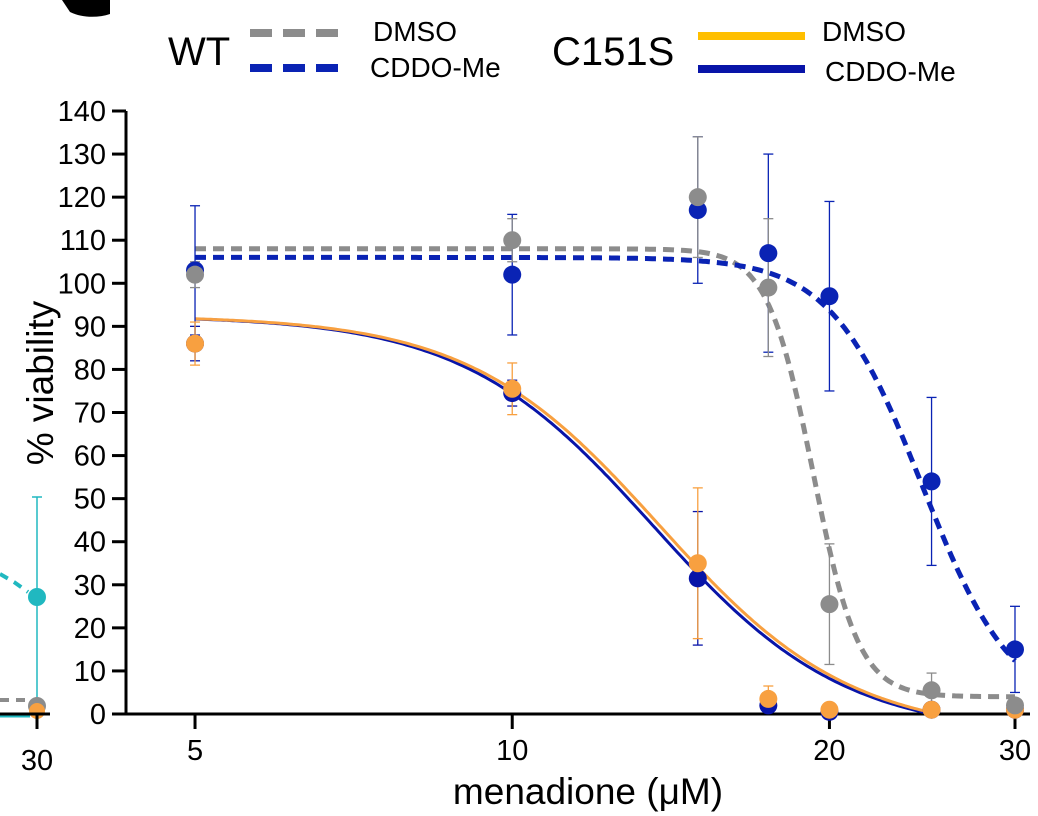  What do you see at coordinates (613, 52) in the screenshot?
I see `legend-group-c151s: C151S` at bounding box center [613, 52].